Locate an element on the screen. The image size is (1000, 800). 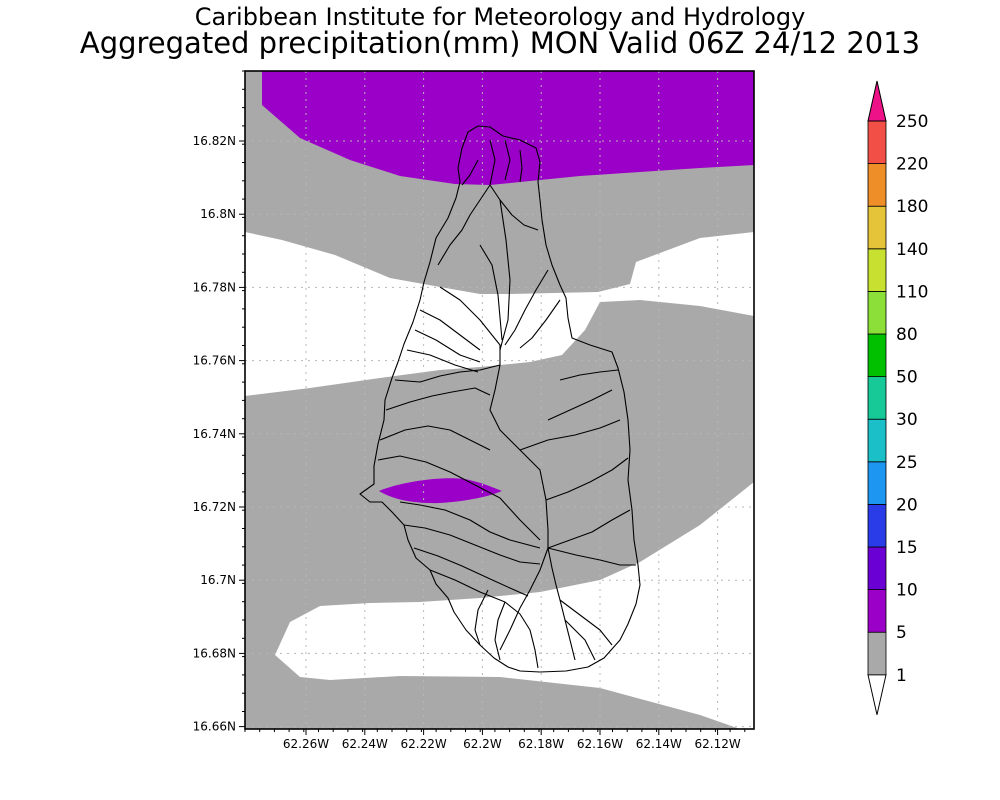
lat-tick-label: 16.74N is located at coordinates (214, 434).